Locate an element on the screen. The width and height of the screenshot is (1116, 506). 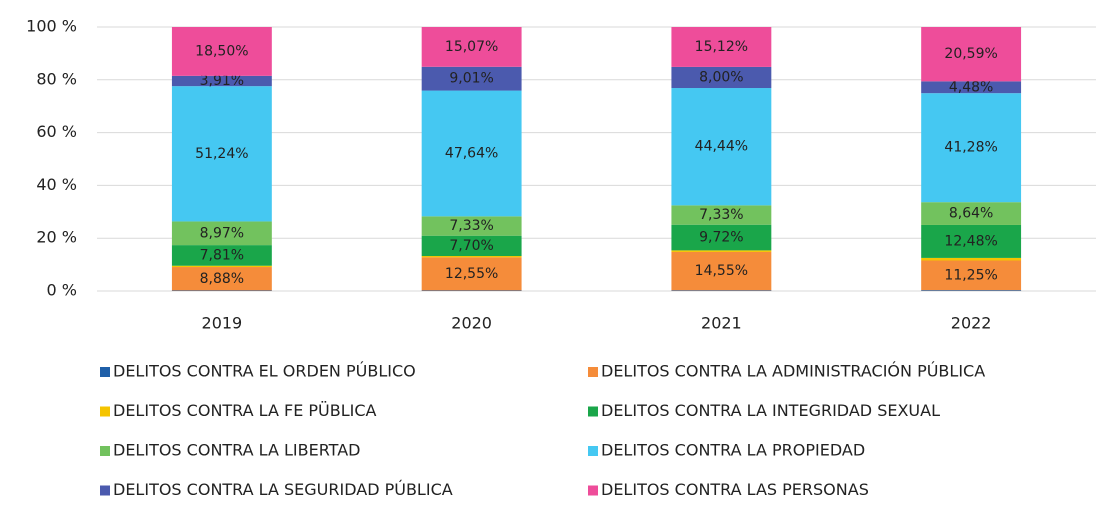
value-label: 18,50% is located at coordinates (221, 51).